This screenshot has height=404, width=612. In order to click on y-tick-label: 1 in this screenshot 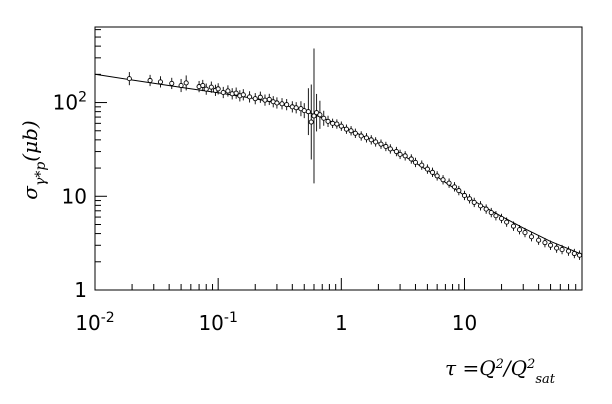, I will do `click(80, 290)`.